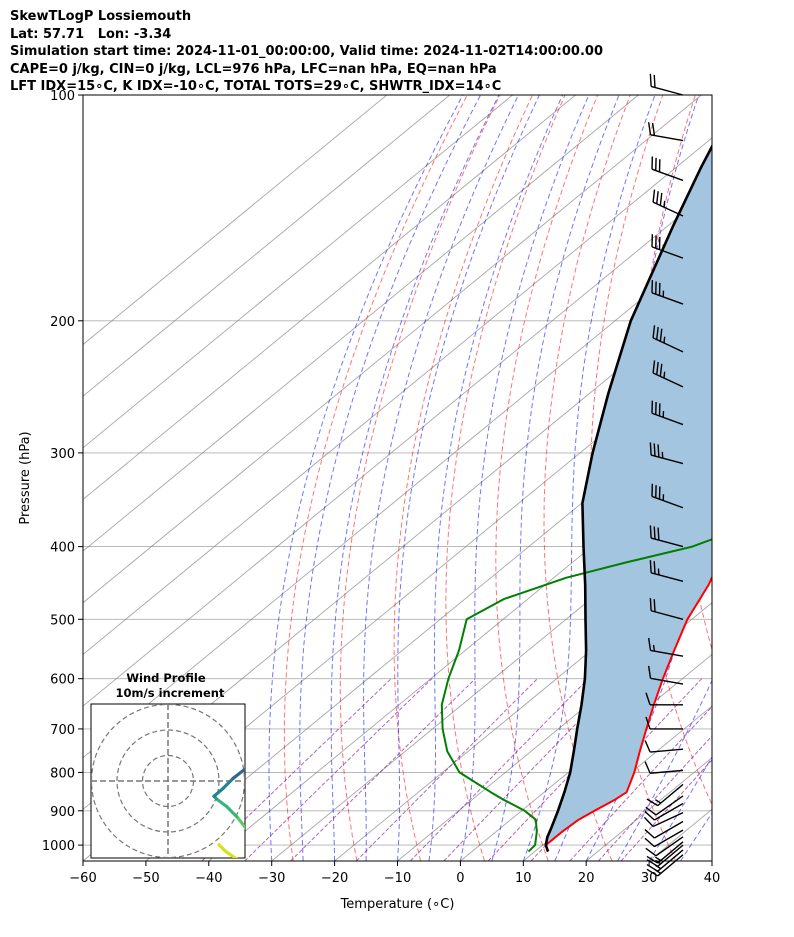 Image resolution: width=794 pixels, height=937 pixels. What do you see at coordinates (62, 322) in the screenshot?
I see `y-tick-label: 200` at bounding box center [62, 322].